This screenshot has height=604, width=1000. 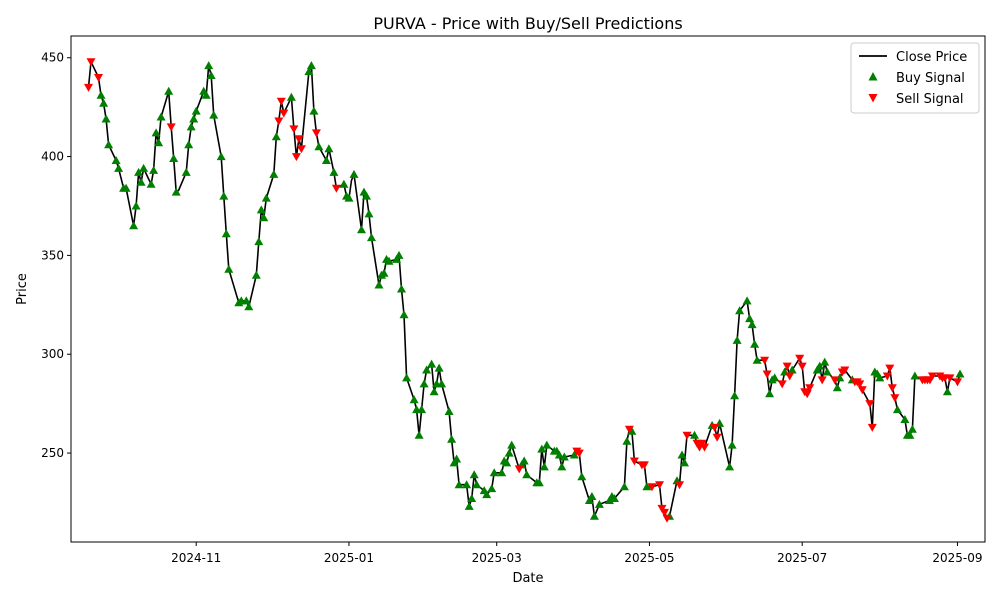 I want to click on x-tick-label: 2025-03, so click(x=497, y=558).